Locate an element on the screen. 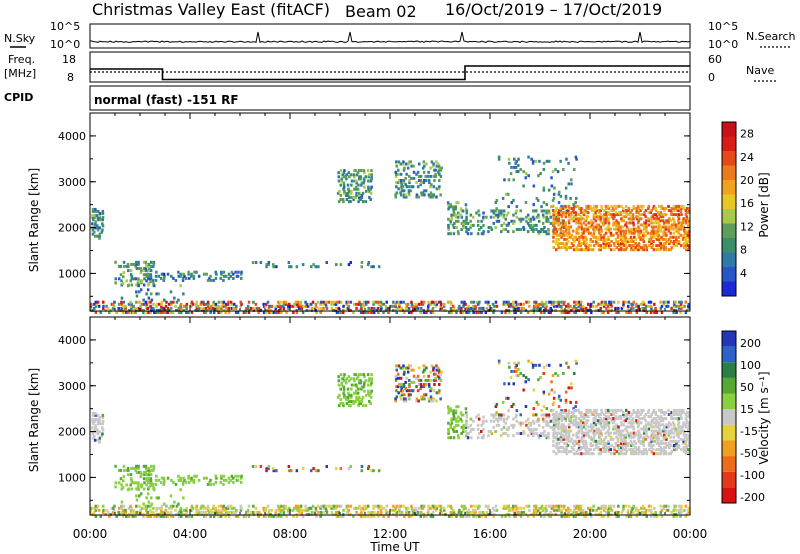 This screenshot has width=800, height=554. colorbar-segment is located at coordinates (729, 129).